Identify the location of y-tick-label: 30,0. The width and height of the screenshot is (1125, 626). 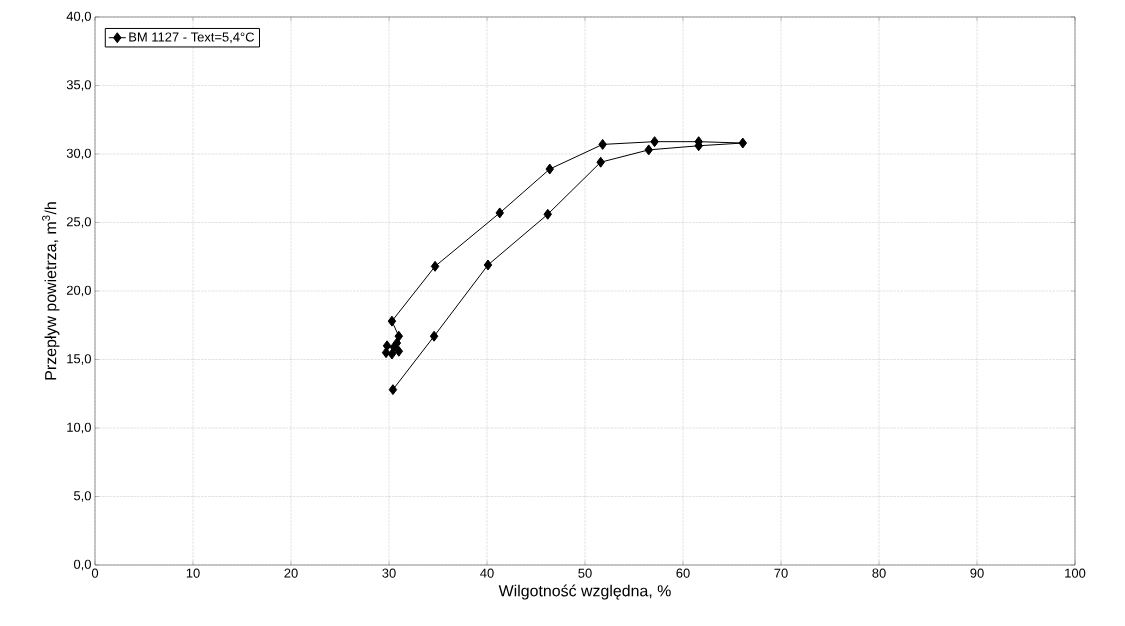
(78, 154).